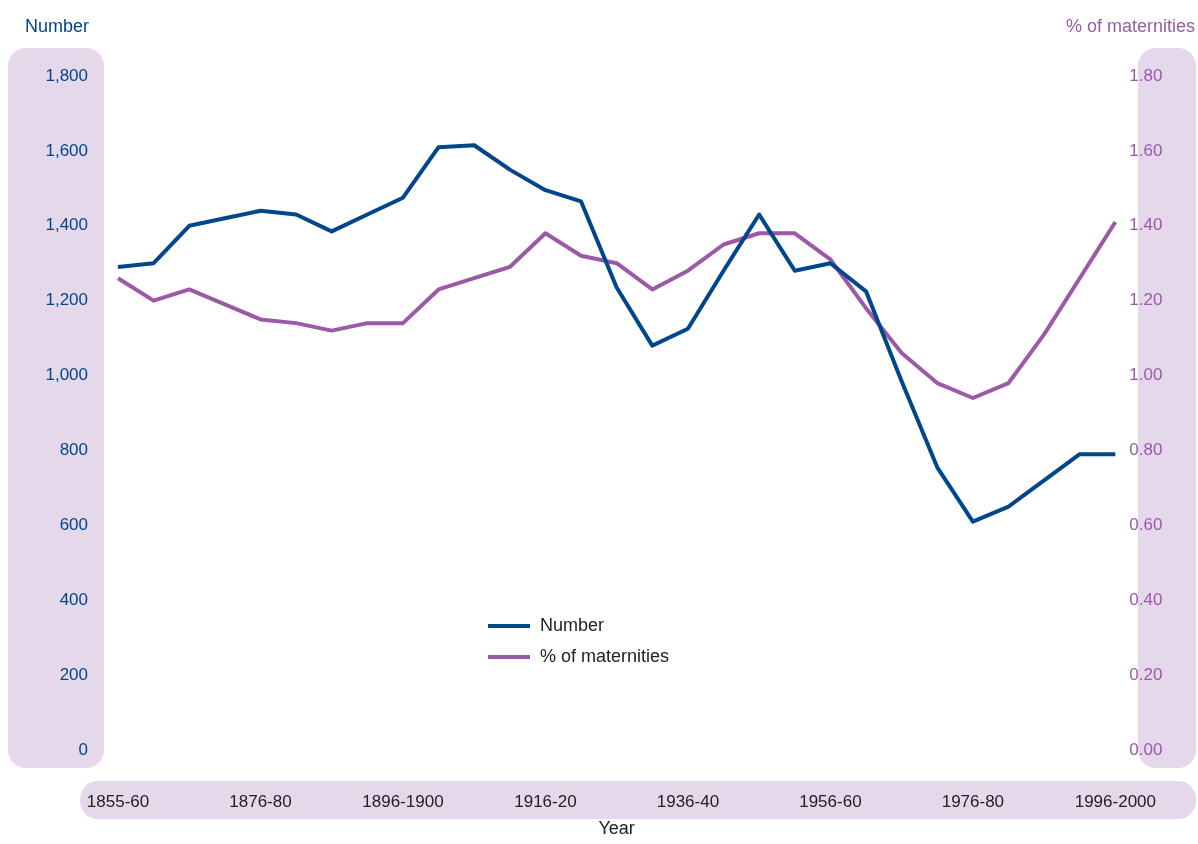  I want to click on x-tick-label: 1916-20, so click(545, 801).